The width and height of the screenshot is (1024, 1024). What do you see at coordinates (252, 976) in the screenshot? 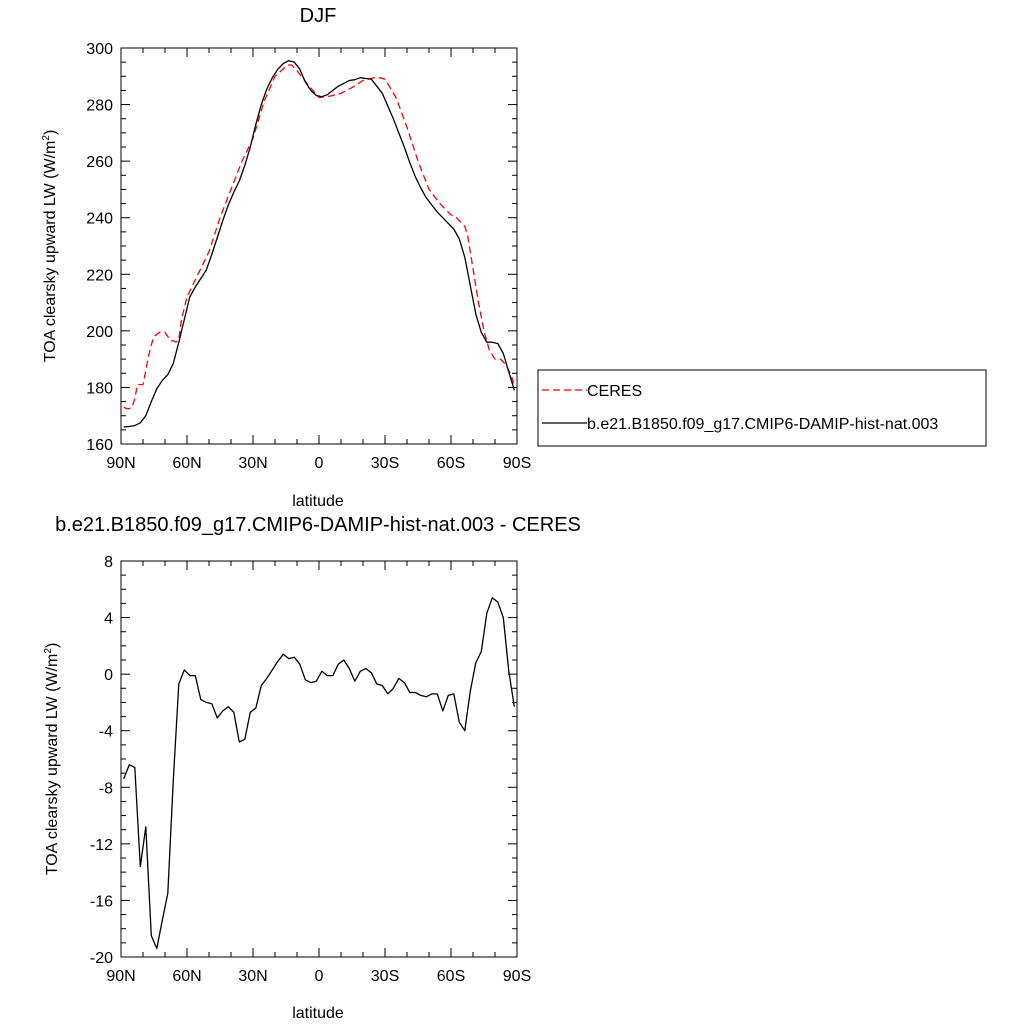
I see `bottom-x-tick-label: 30N` at bounding box center [252, 976].